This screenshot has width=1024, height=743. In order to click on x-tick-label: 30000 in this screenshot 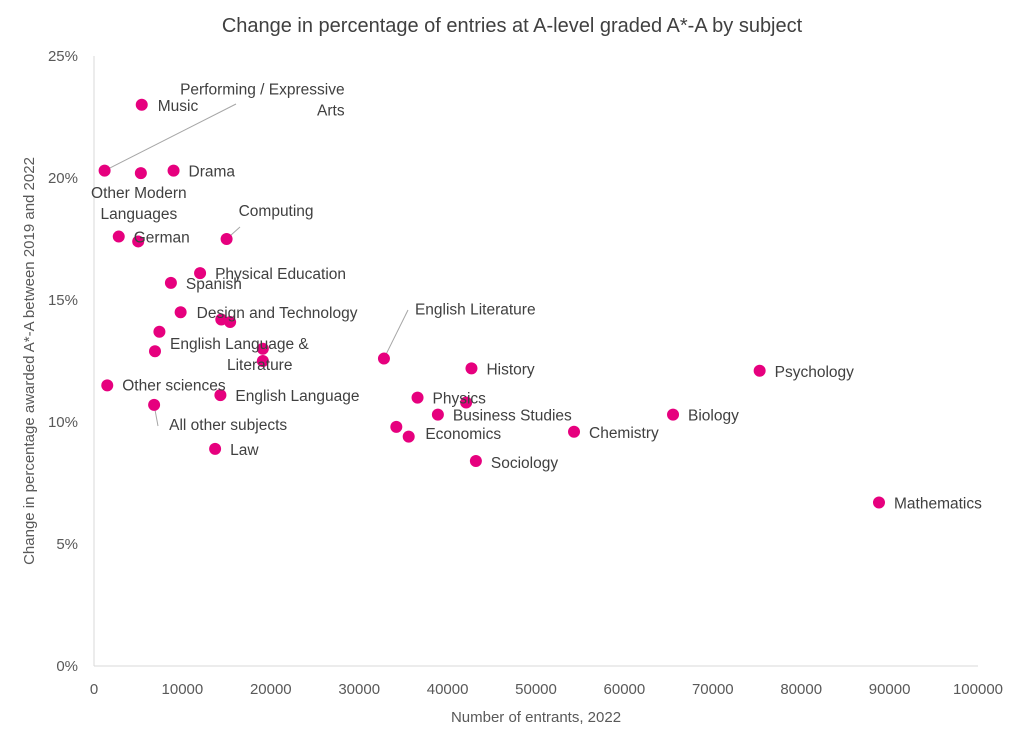, I will do `click(359, 689)`.